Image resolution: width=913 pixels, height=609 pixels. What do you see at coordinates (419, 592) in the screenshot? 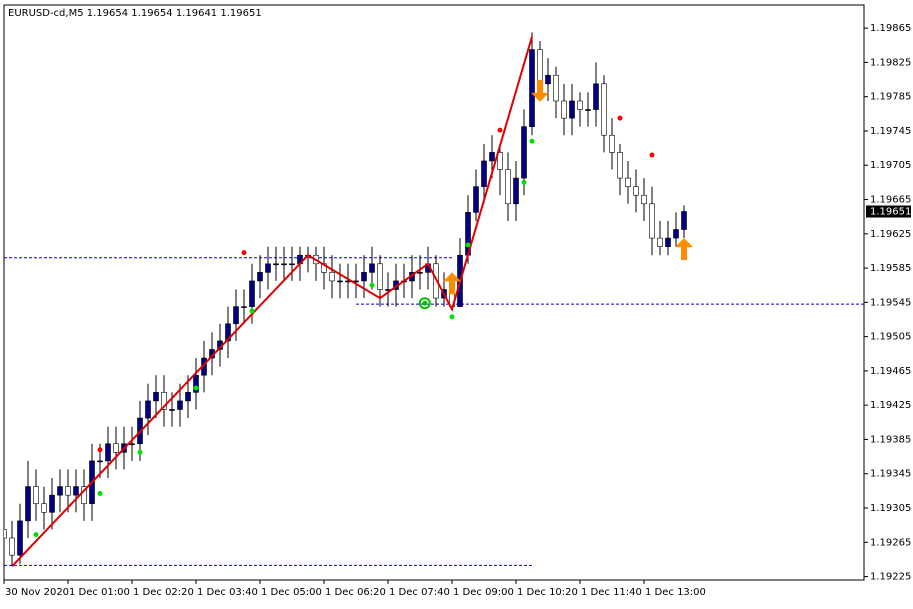
I see `x-tick-label: 1 Dec 07:40` at bounding box center [419, 592].